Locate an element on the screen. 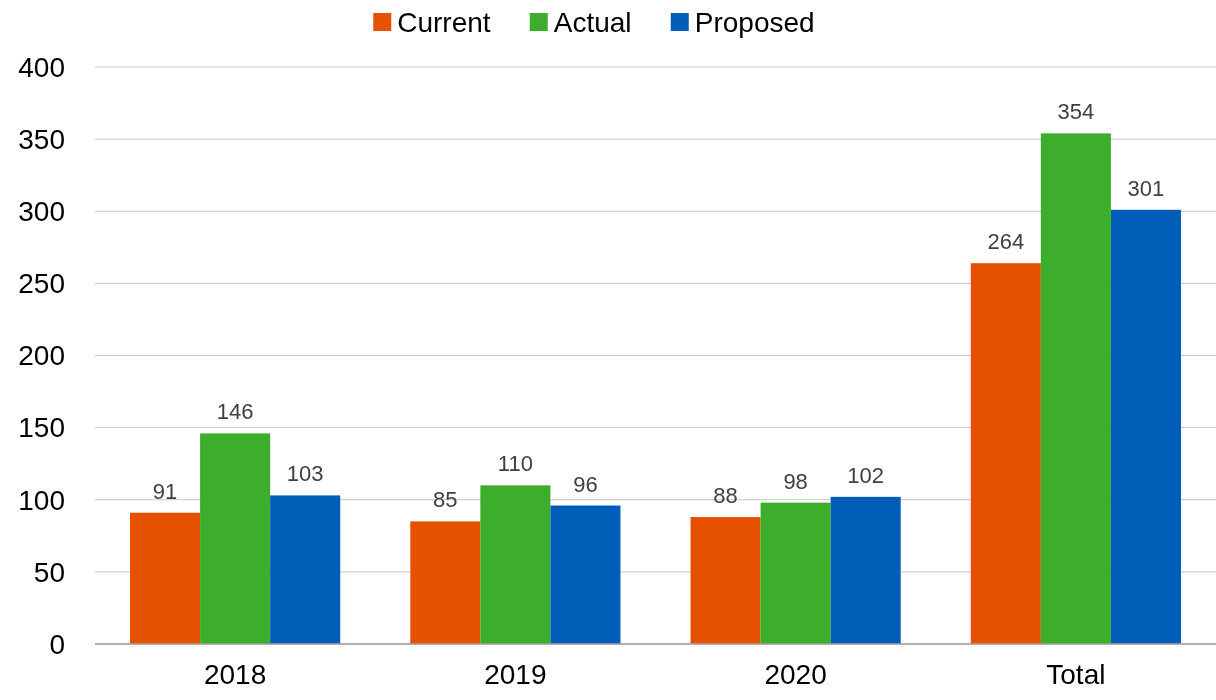 This screenshot has height=700, width=1216. data-label: 146 is located at coordinates (235, 412).